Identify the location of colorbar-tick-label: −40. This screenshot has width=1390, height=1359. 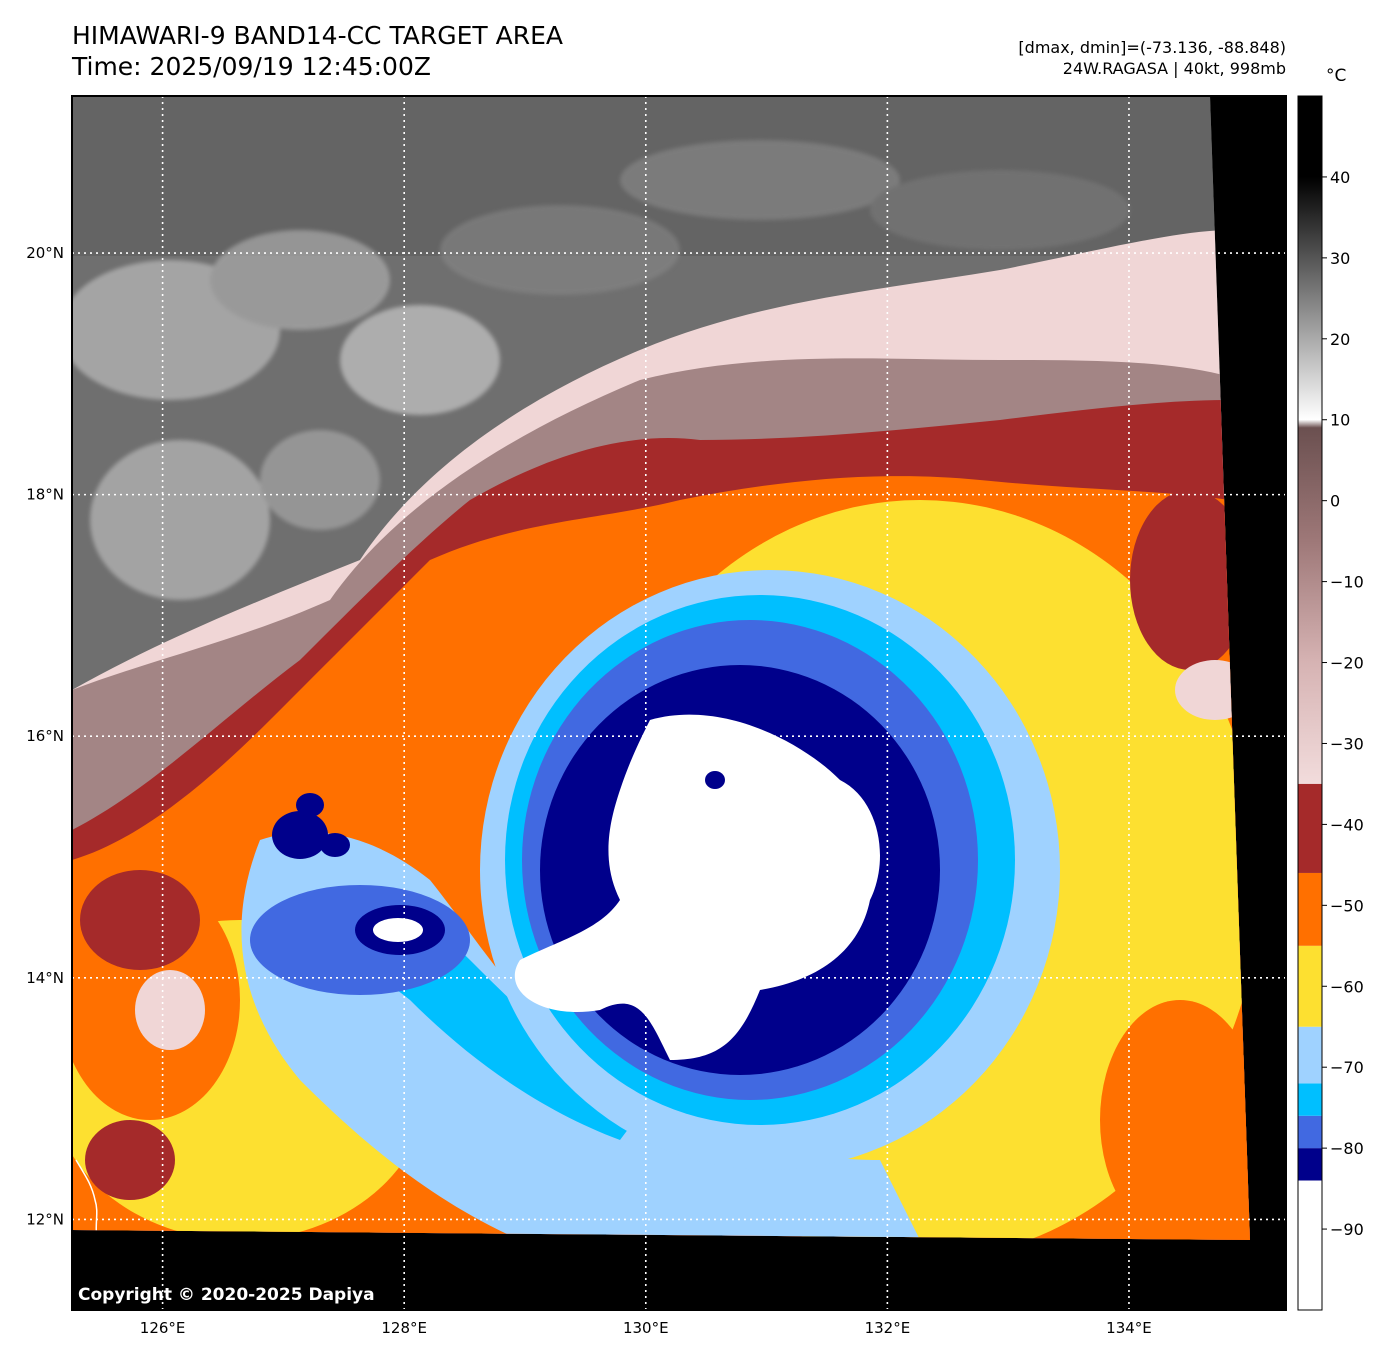
(1347, 824).